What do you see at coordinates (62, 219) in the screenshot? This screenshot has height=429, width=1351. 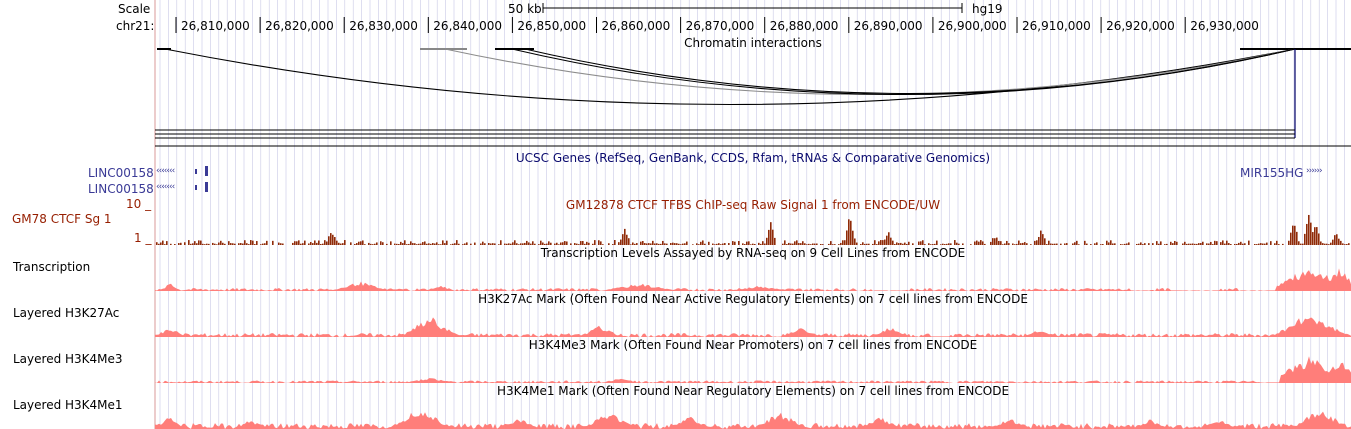 I see `ctcf-track-label: GM78 CTCF Sg 1` at bounding box center [62, 219].